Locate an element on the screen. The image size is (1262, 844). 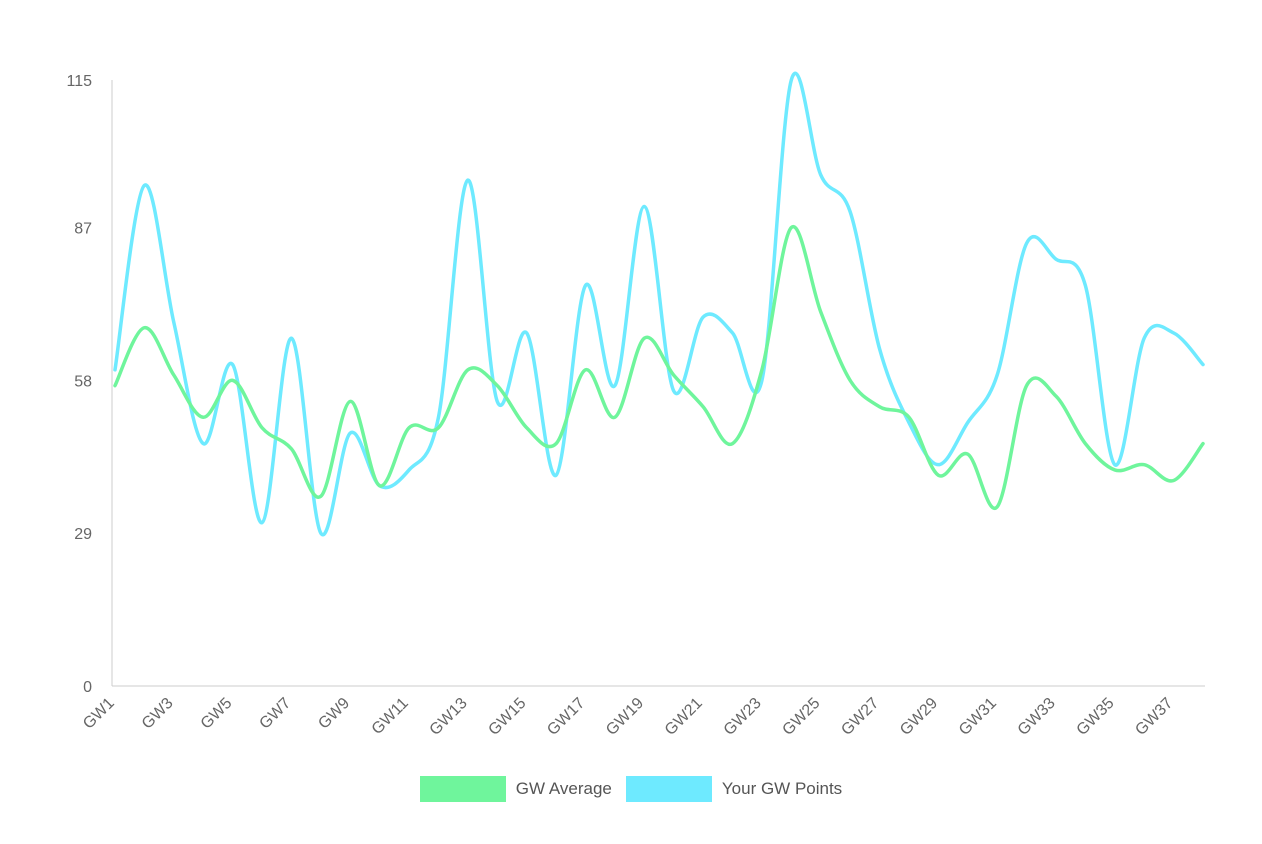
x-tick-label: GW29 is located at coordinates (919, 717).